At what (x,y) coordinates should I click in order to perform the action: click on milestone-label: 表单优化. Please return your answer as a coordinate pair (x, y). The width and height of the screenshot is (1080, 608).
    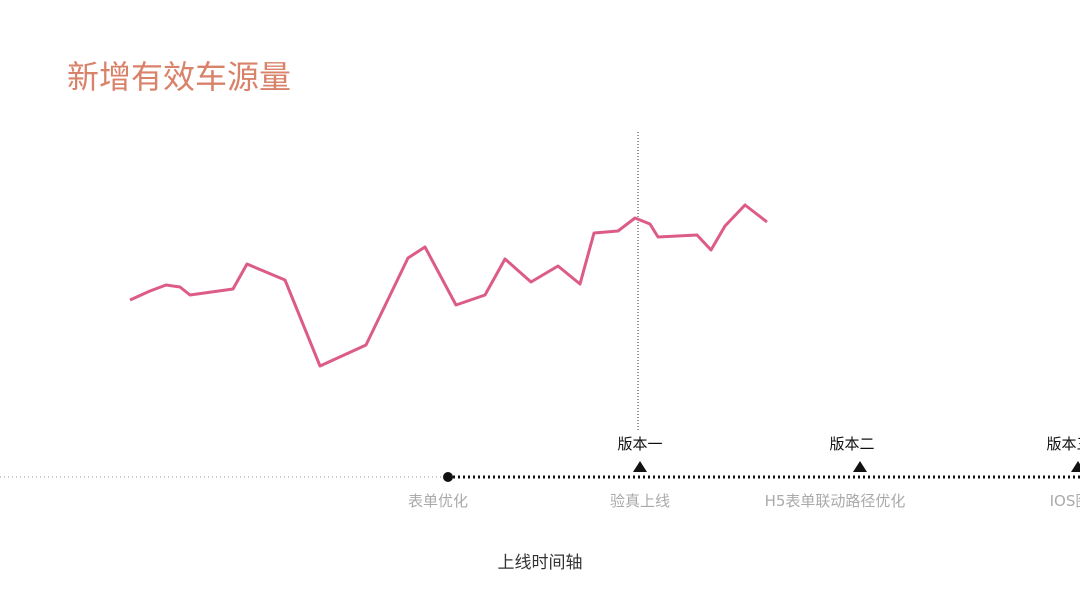
    Looking at the image, I should click on (438, 501).